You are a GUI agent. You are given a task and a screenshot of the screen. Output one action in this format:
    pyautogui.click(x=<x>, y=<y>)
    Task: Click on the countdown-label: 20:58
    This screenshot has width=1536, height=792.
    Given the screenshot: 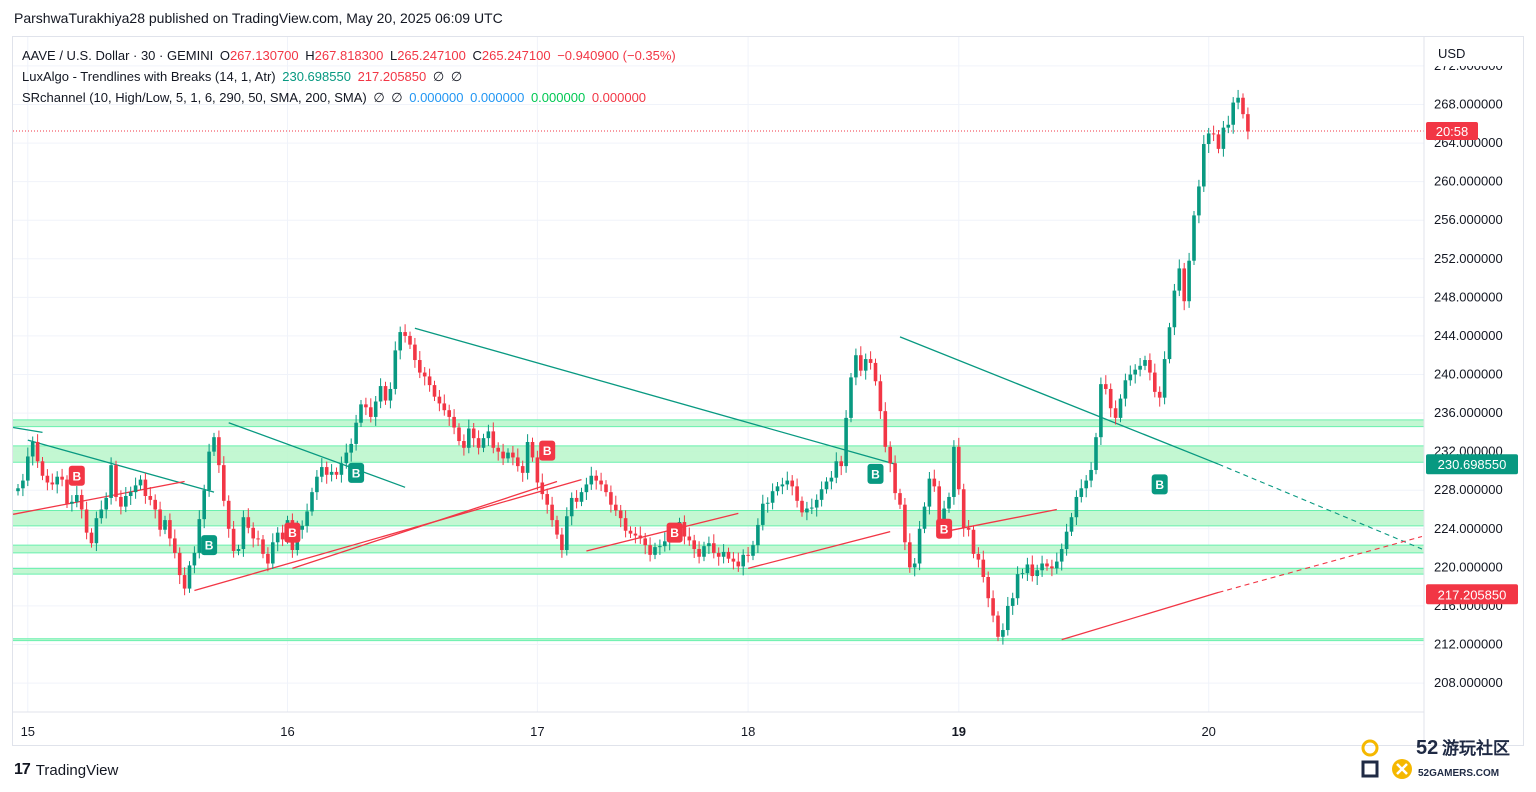 What is the action you would take?
    pyautogui.click(x=1452, y=131)
    